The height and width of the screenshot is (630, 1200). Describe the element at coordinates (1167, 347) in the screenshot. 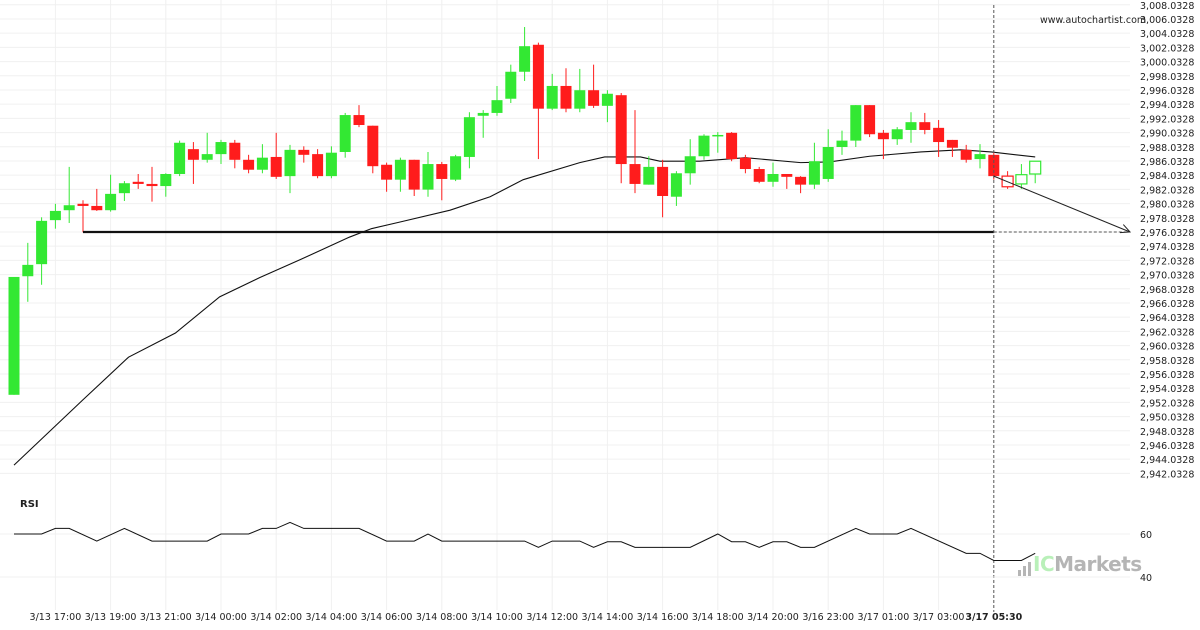

I see `price-tick-label: 2,960.0328` at that location.